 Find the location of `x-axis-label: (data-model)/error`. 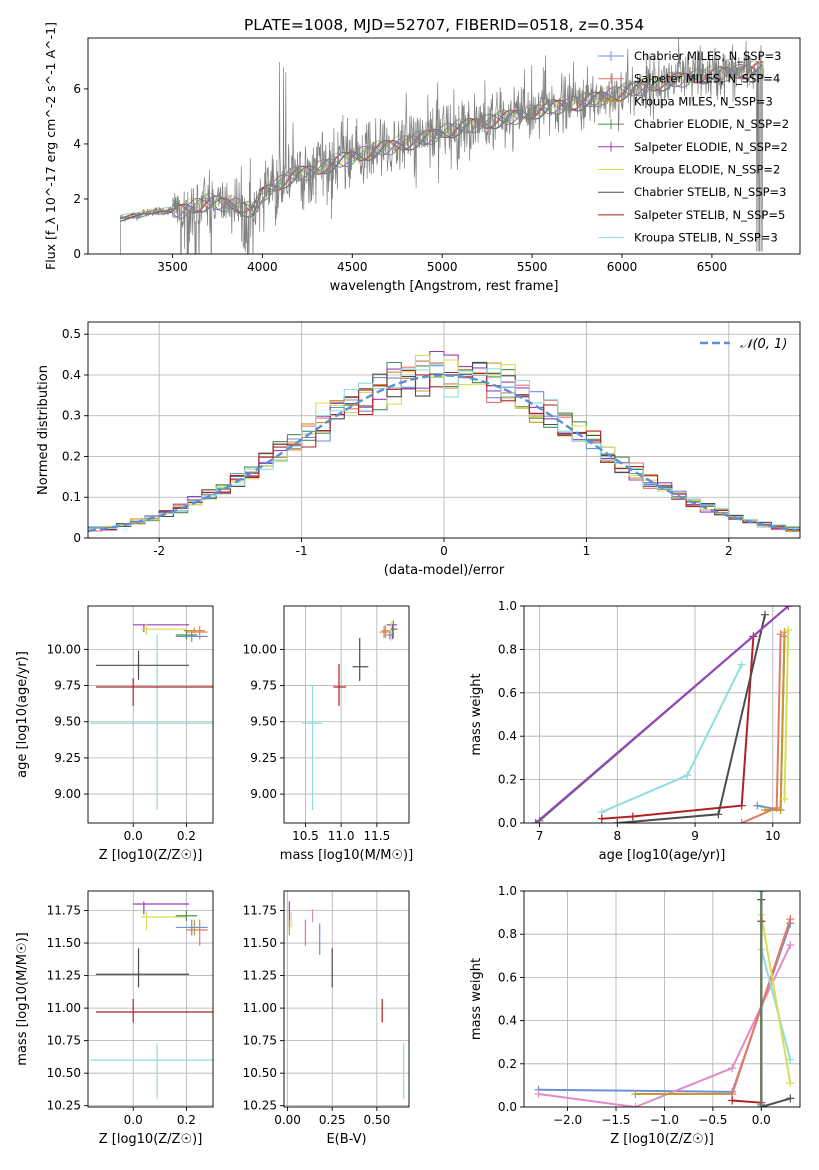

x-axis-label: (data-model)/error is located at coordinates (444, 570).